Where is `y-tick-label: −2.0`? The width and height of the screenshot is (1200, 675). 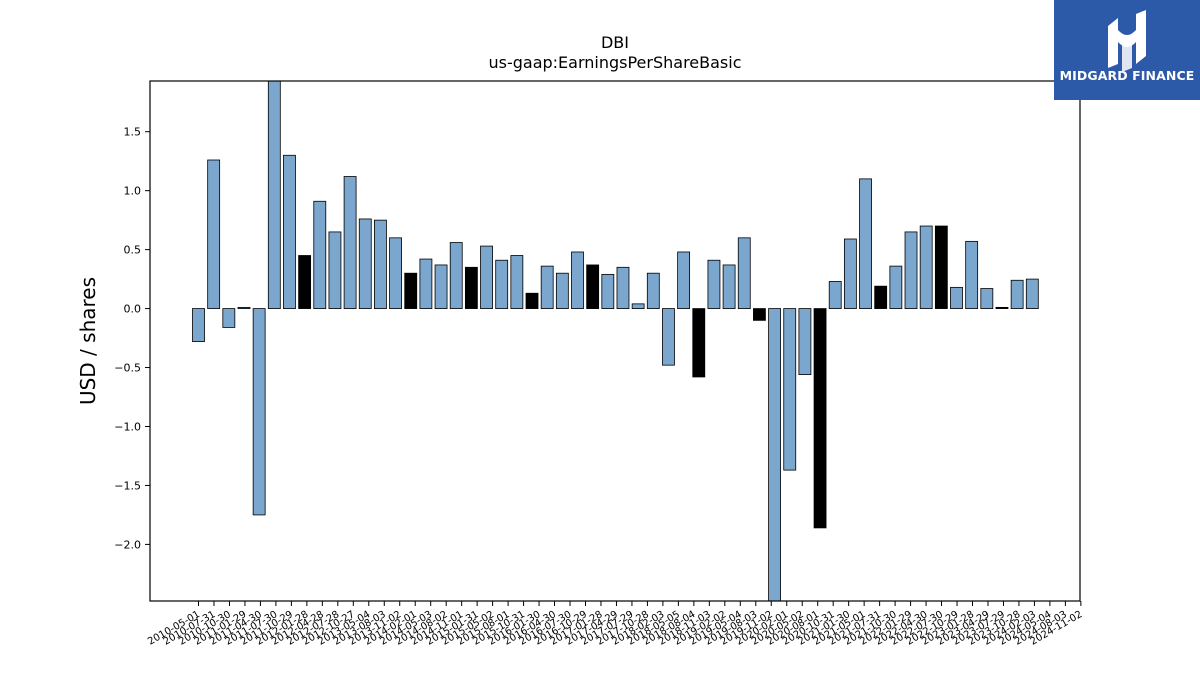 y-tick-label: −2.0 is located at coordinates (127, 544).